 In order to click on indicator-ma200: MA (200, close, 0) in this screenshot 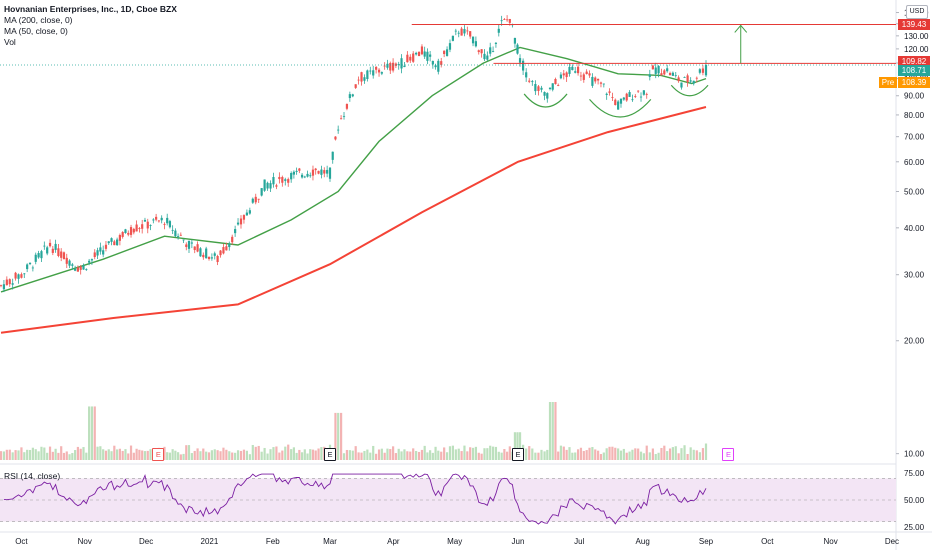, I will do `click(38, 20)`.